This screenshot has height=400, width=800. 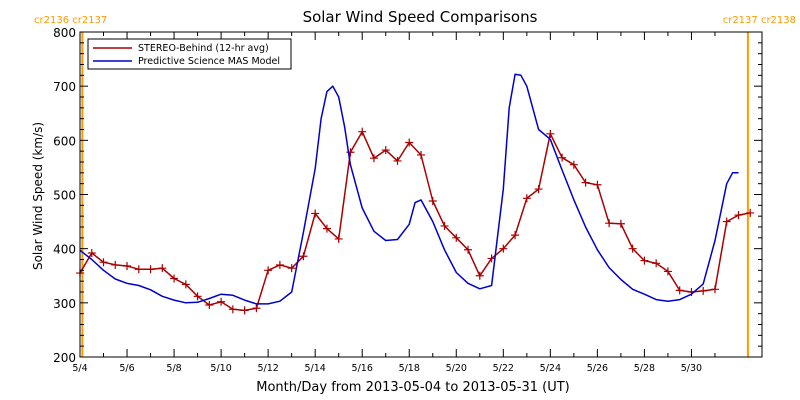 I want to click on y-axis-label: Solar Wind Speed (km/s), so click(x=38, y=196).